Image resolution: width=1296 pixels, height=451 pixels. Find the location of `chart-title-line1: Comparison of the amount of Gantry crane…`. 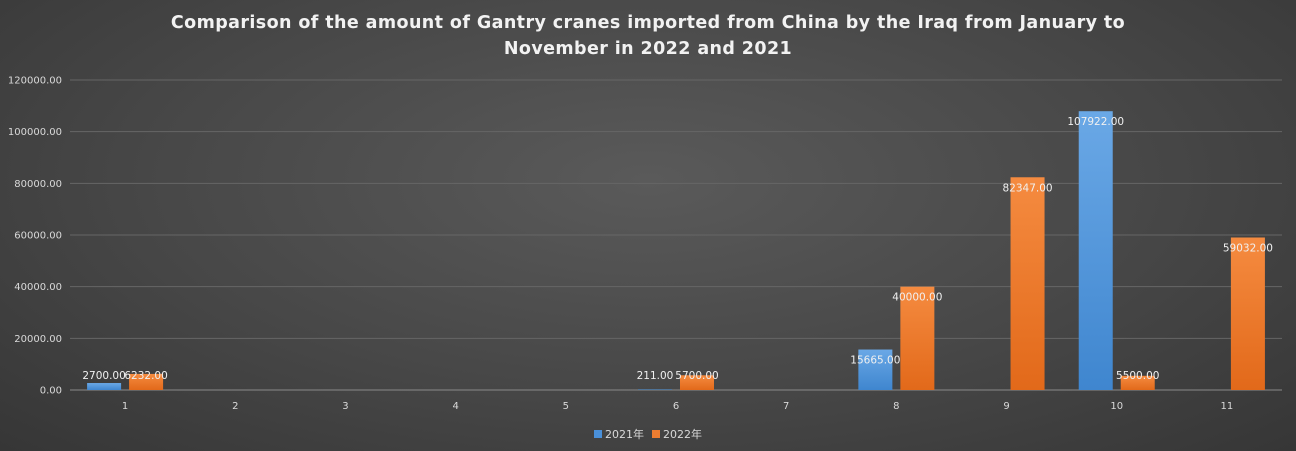

chart-title-line1: Comparison of the amount of Gantry crane… is located at coordinates (648, 23).